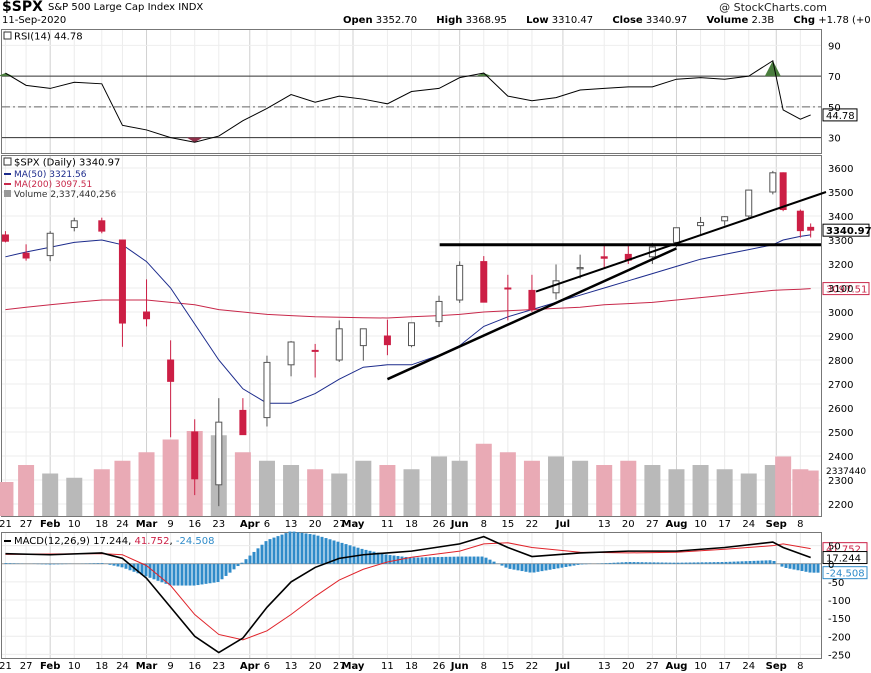  Describe the element at coordinates (408, 101) in the screenshot. I see `rsi-line` at that location.